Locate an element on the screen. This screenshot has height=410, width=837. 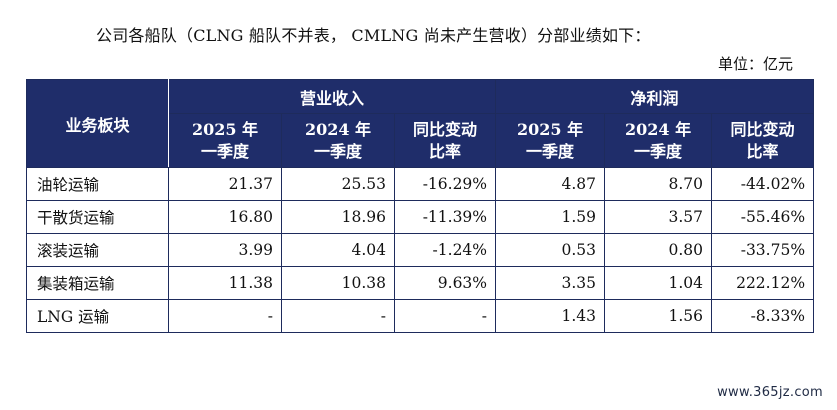
subheader-revenue-2024-q1: 2024 年一季度 is located at coordinates (338, 140).